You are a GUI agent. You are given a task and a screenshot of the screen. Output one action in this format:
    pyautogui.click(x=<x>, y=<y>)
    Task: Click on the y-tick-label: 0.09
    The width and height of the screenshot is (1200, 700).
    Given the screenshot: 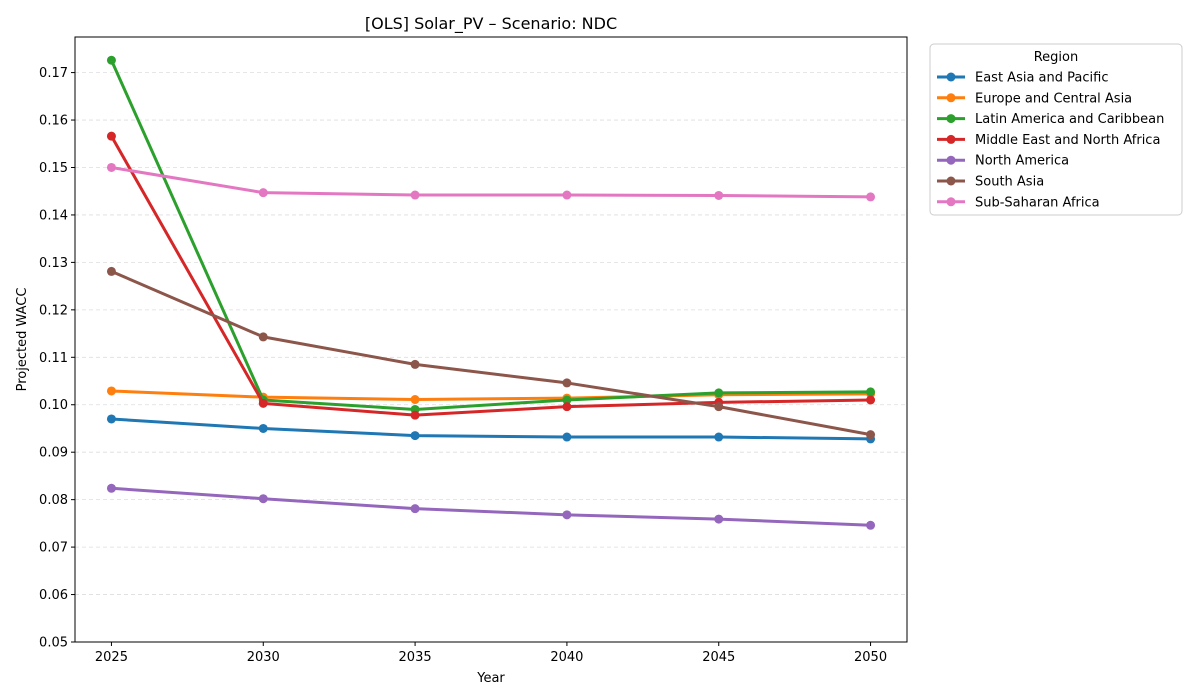 What is the action you would take?
    pyautogui.click(x=53, y=453)
    